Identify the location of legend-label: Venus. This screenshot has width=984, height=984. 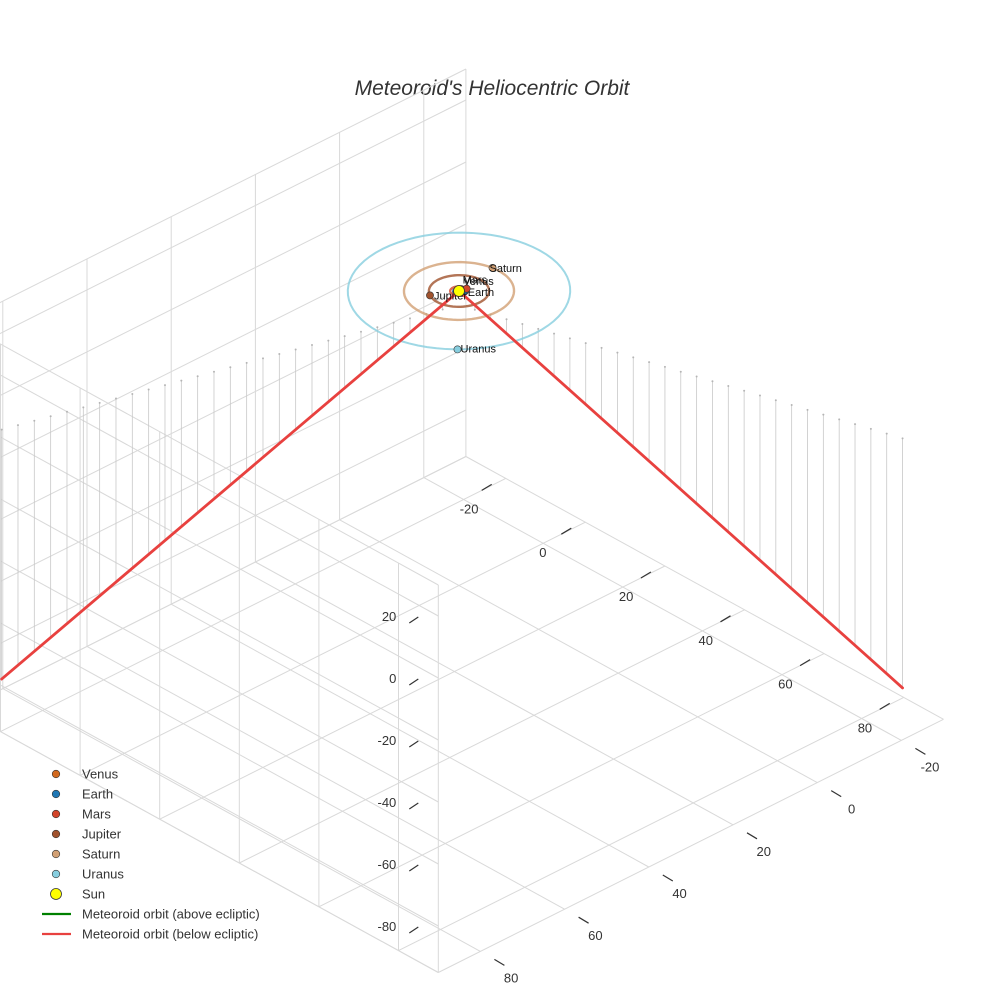
(100, 774).